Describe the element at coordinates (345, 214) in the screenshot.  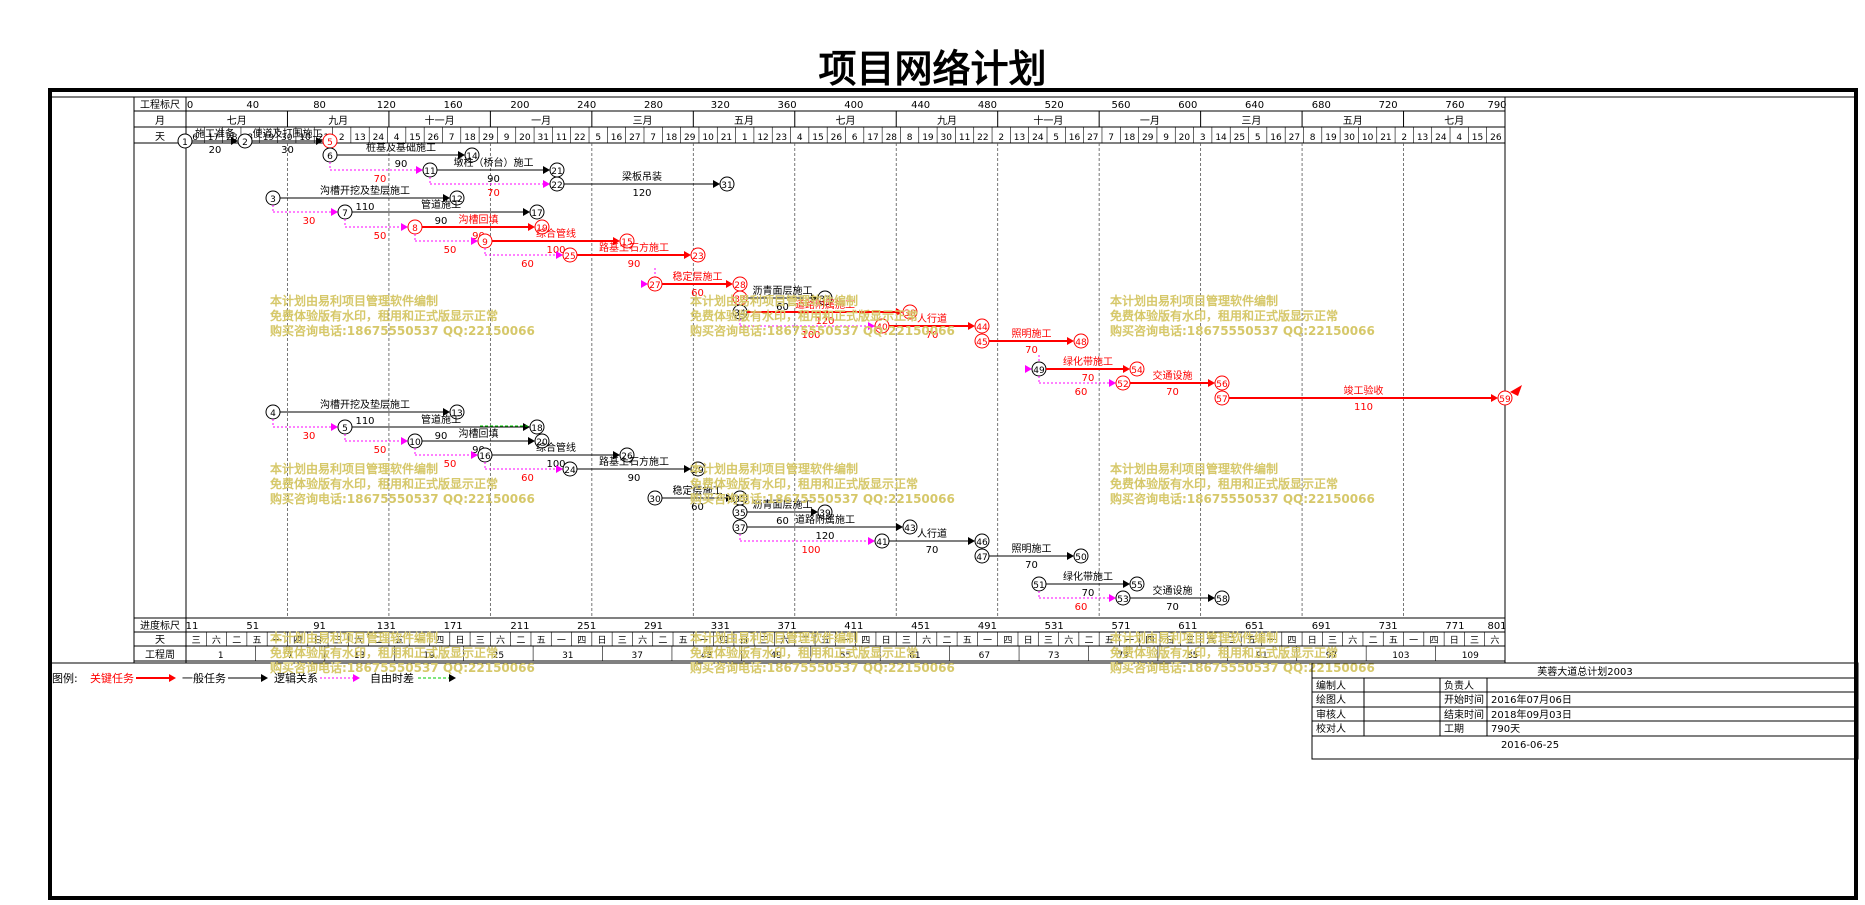
I see `node-7: 7` at that location.